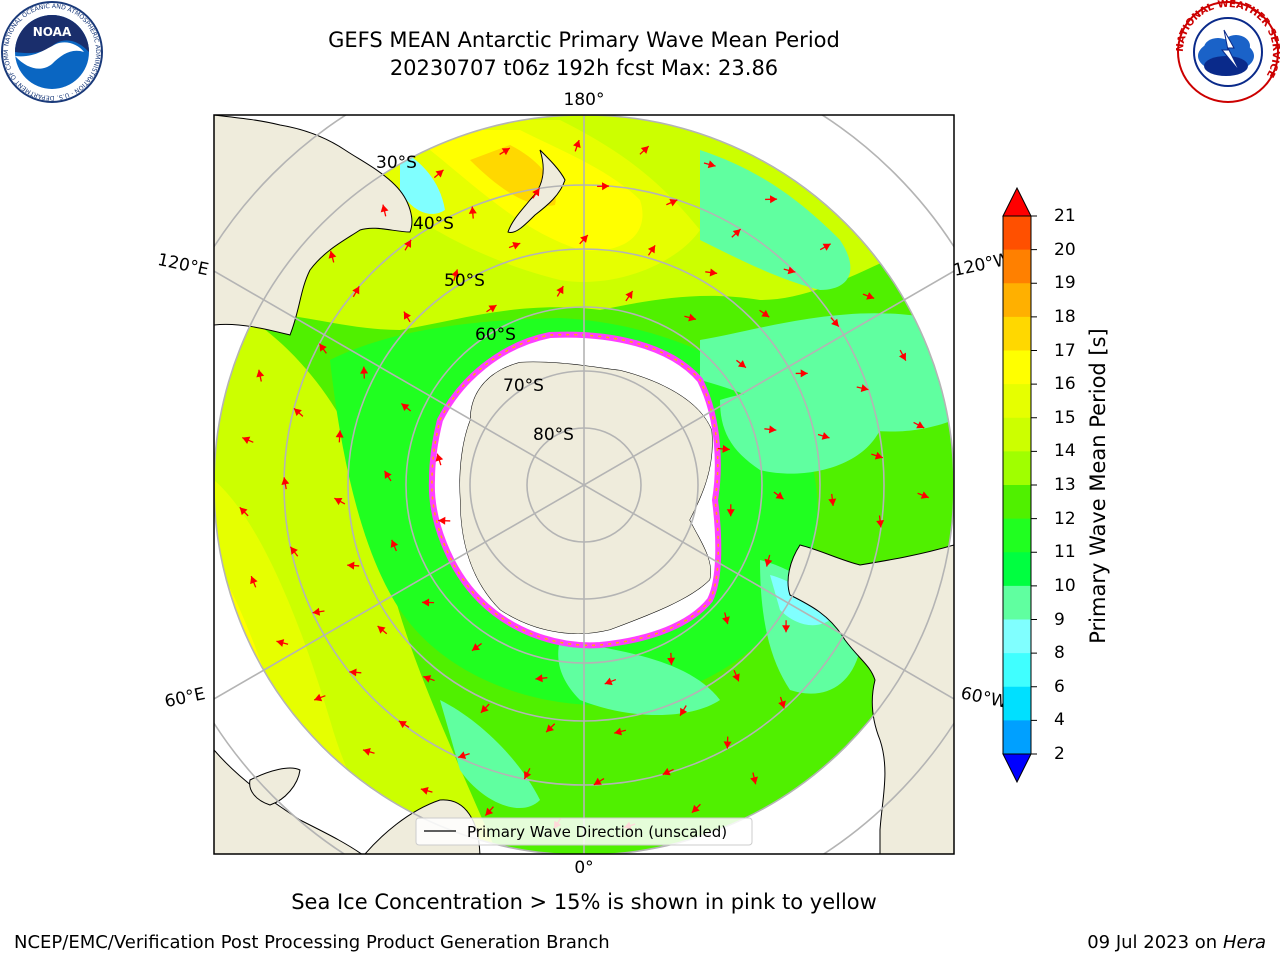  Describe the element at coordinates (1065, 283) in the screenshot. I see `colorbar-tick-label: 19` at that location.